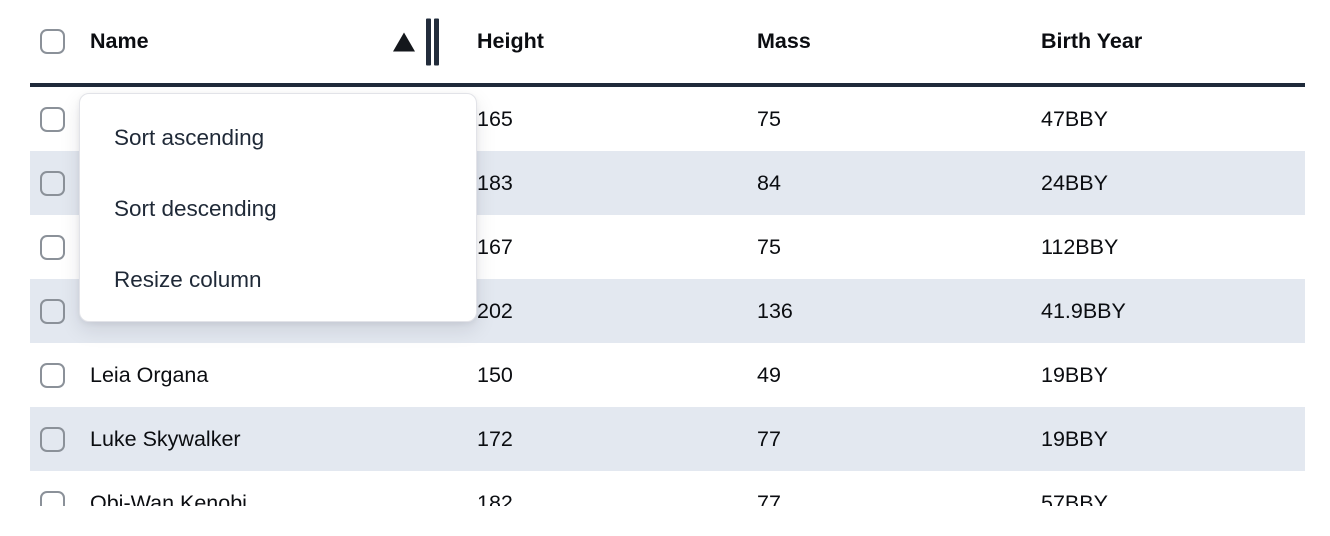 This screenshot has width=1330, height=536. What do you see at coordinates (667, 375) in the screenshot?
I see `table-row: Leia Organa 150 49 19BBY` at bounding box center [667, 375].